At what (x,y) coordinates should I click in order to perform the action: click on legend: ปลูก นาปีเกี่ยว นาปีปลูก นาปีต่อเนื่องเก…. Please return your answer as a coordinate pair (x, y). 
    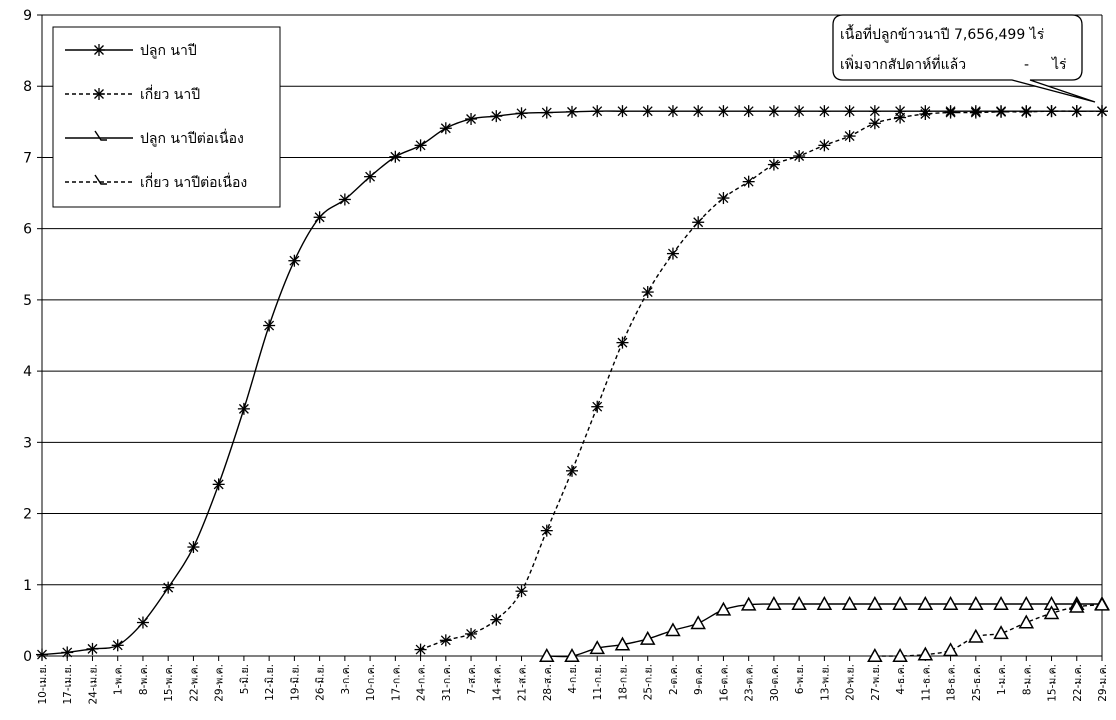
    Looking at the image, I should click on (166, 117).